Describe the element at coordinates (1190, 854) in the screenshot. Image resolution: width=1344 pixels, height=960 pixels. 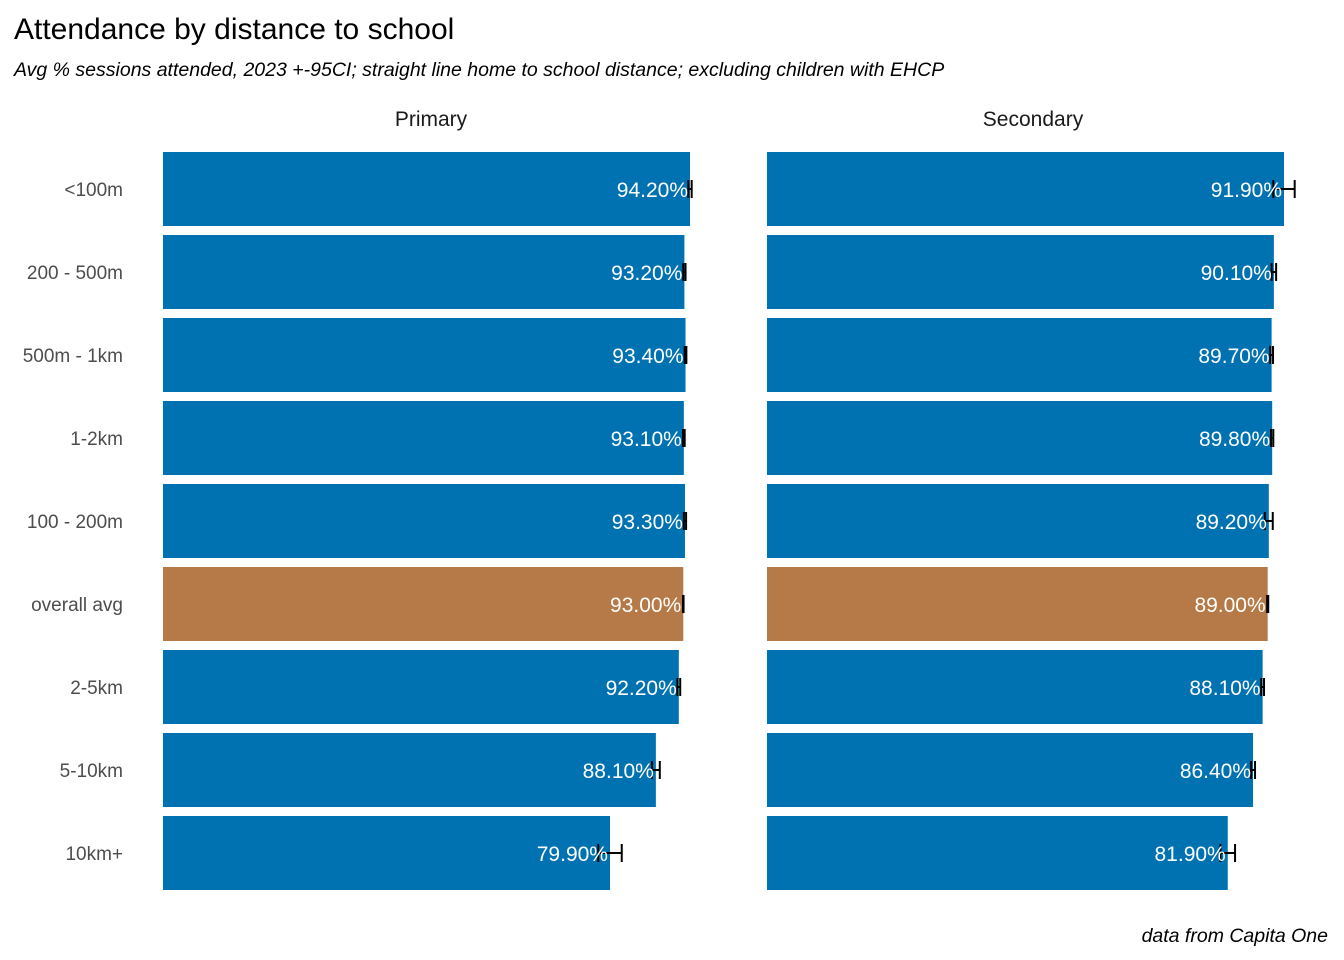
I see `bar-value-label: 81.90%` at that location.